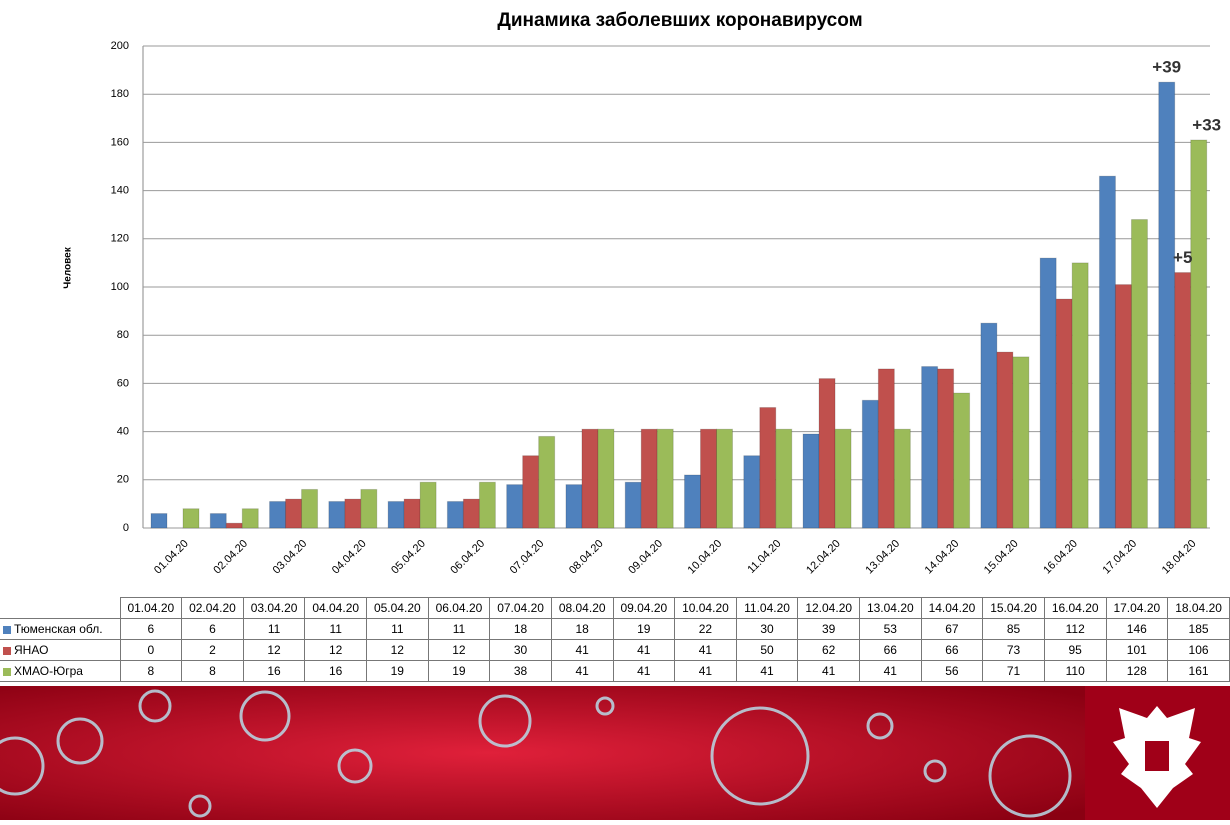 This screenshot has height=825, width=1230. I want to click on table-header-cell: 08.04.20, so click(582, 608).